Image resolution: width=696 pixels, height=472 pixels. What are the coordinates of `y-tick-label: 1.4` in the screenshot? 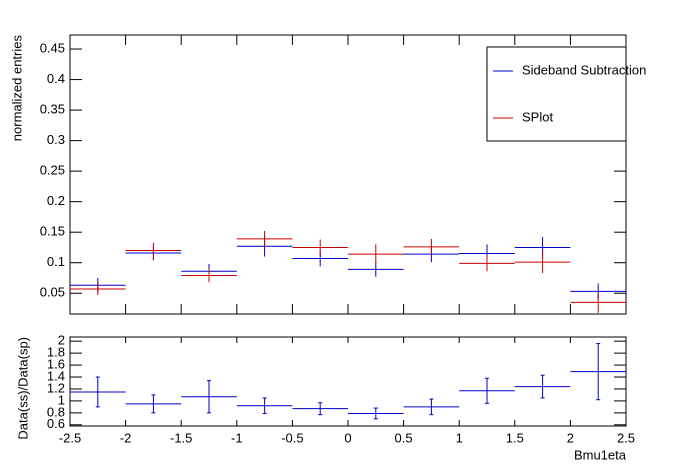 It's located at (56, 375).